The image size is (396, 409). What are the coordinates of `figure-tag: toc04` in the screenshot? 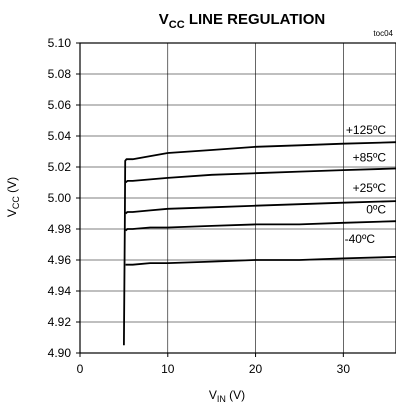 It's located at (383, 33).